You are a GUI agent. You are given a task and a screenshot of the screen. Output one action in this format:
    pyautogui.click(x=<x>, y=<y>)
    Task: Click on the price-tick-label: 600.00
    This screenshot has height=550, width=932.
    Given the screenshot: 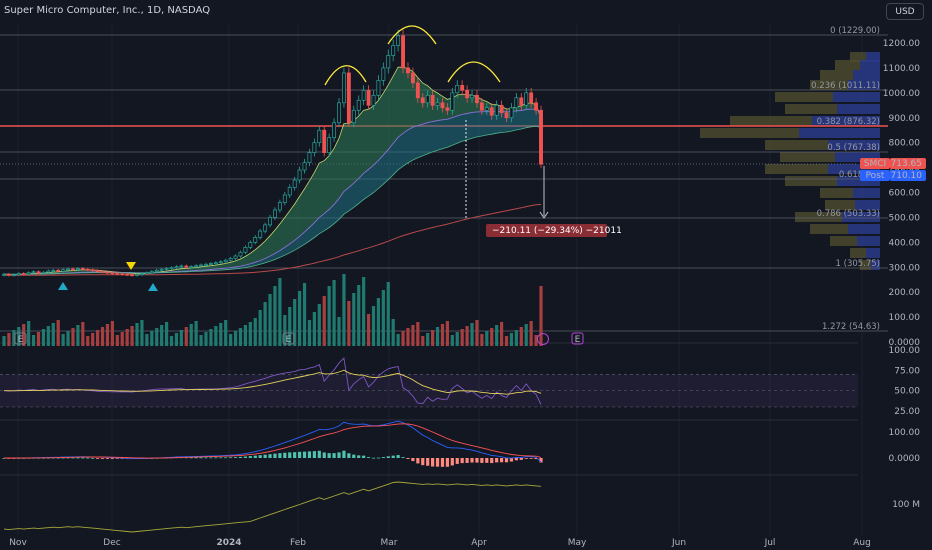 What is the action you would take?
    pyautogui.click(x=905, y=194)
    